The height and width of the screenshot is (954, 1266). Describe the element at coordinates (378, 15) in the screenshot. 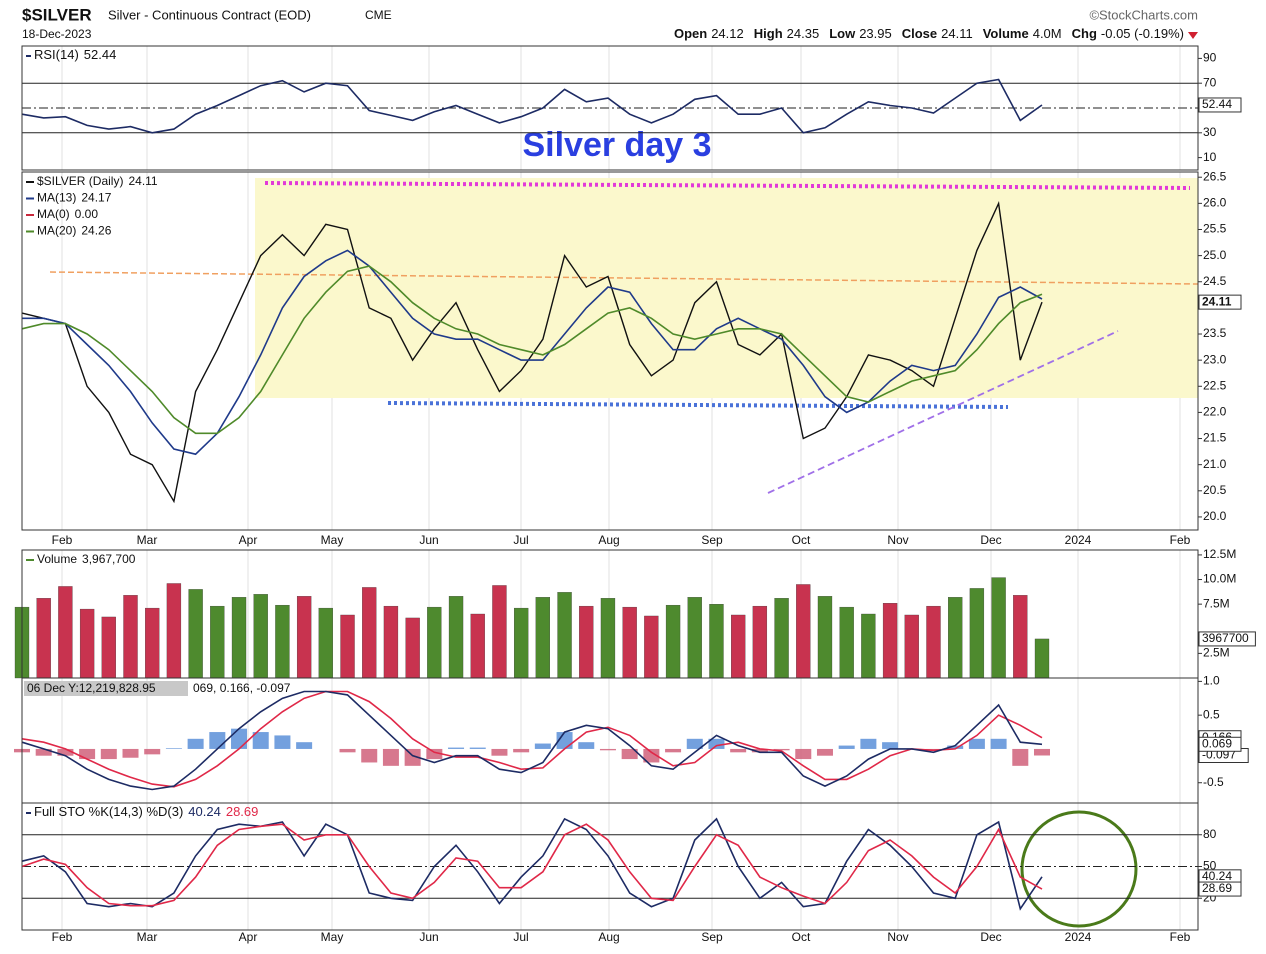

I see `exchange: CME` at that location.